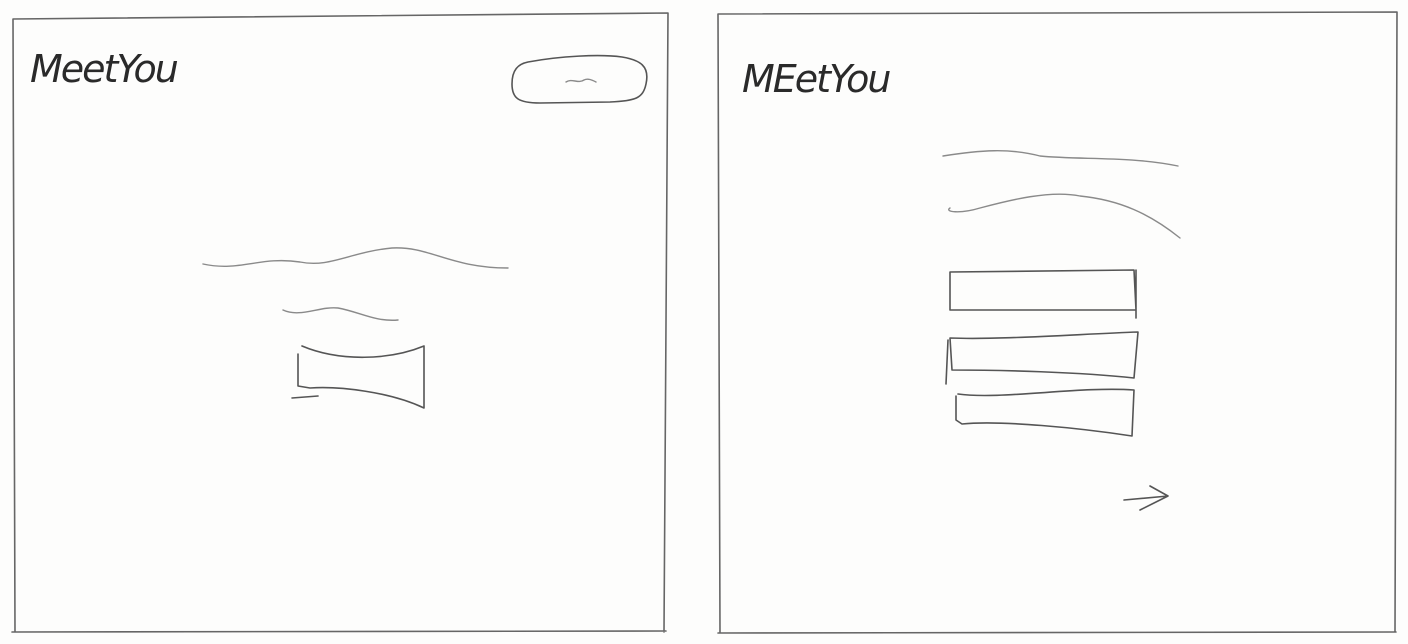 The width and height of the screenshot is (1408, 644). I want to click on landing-logo: MeetYou, so click(104, 69).